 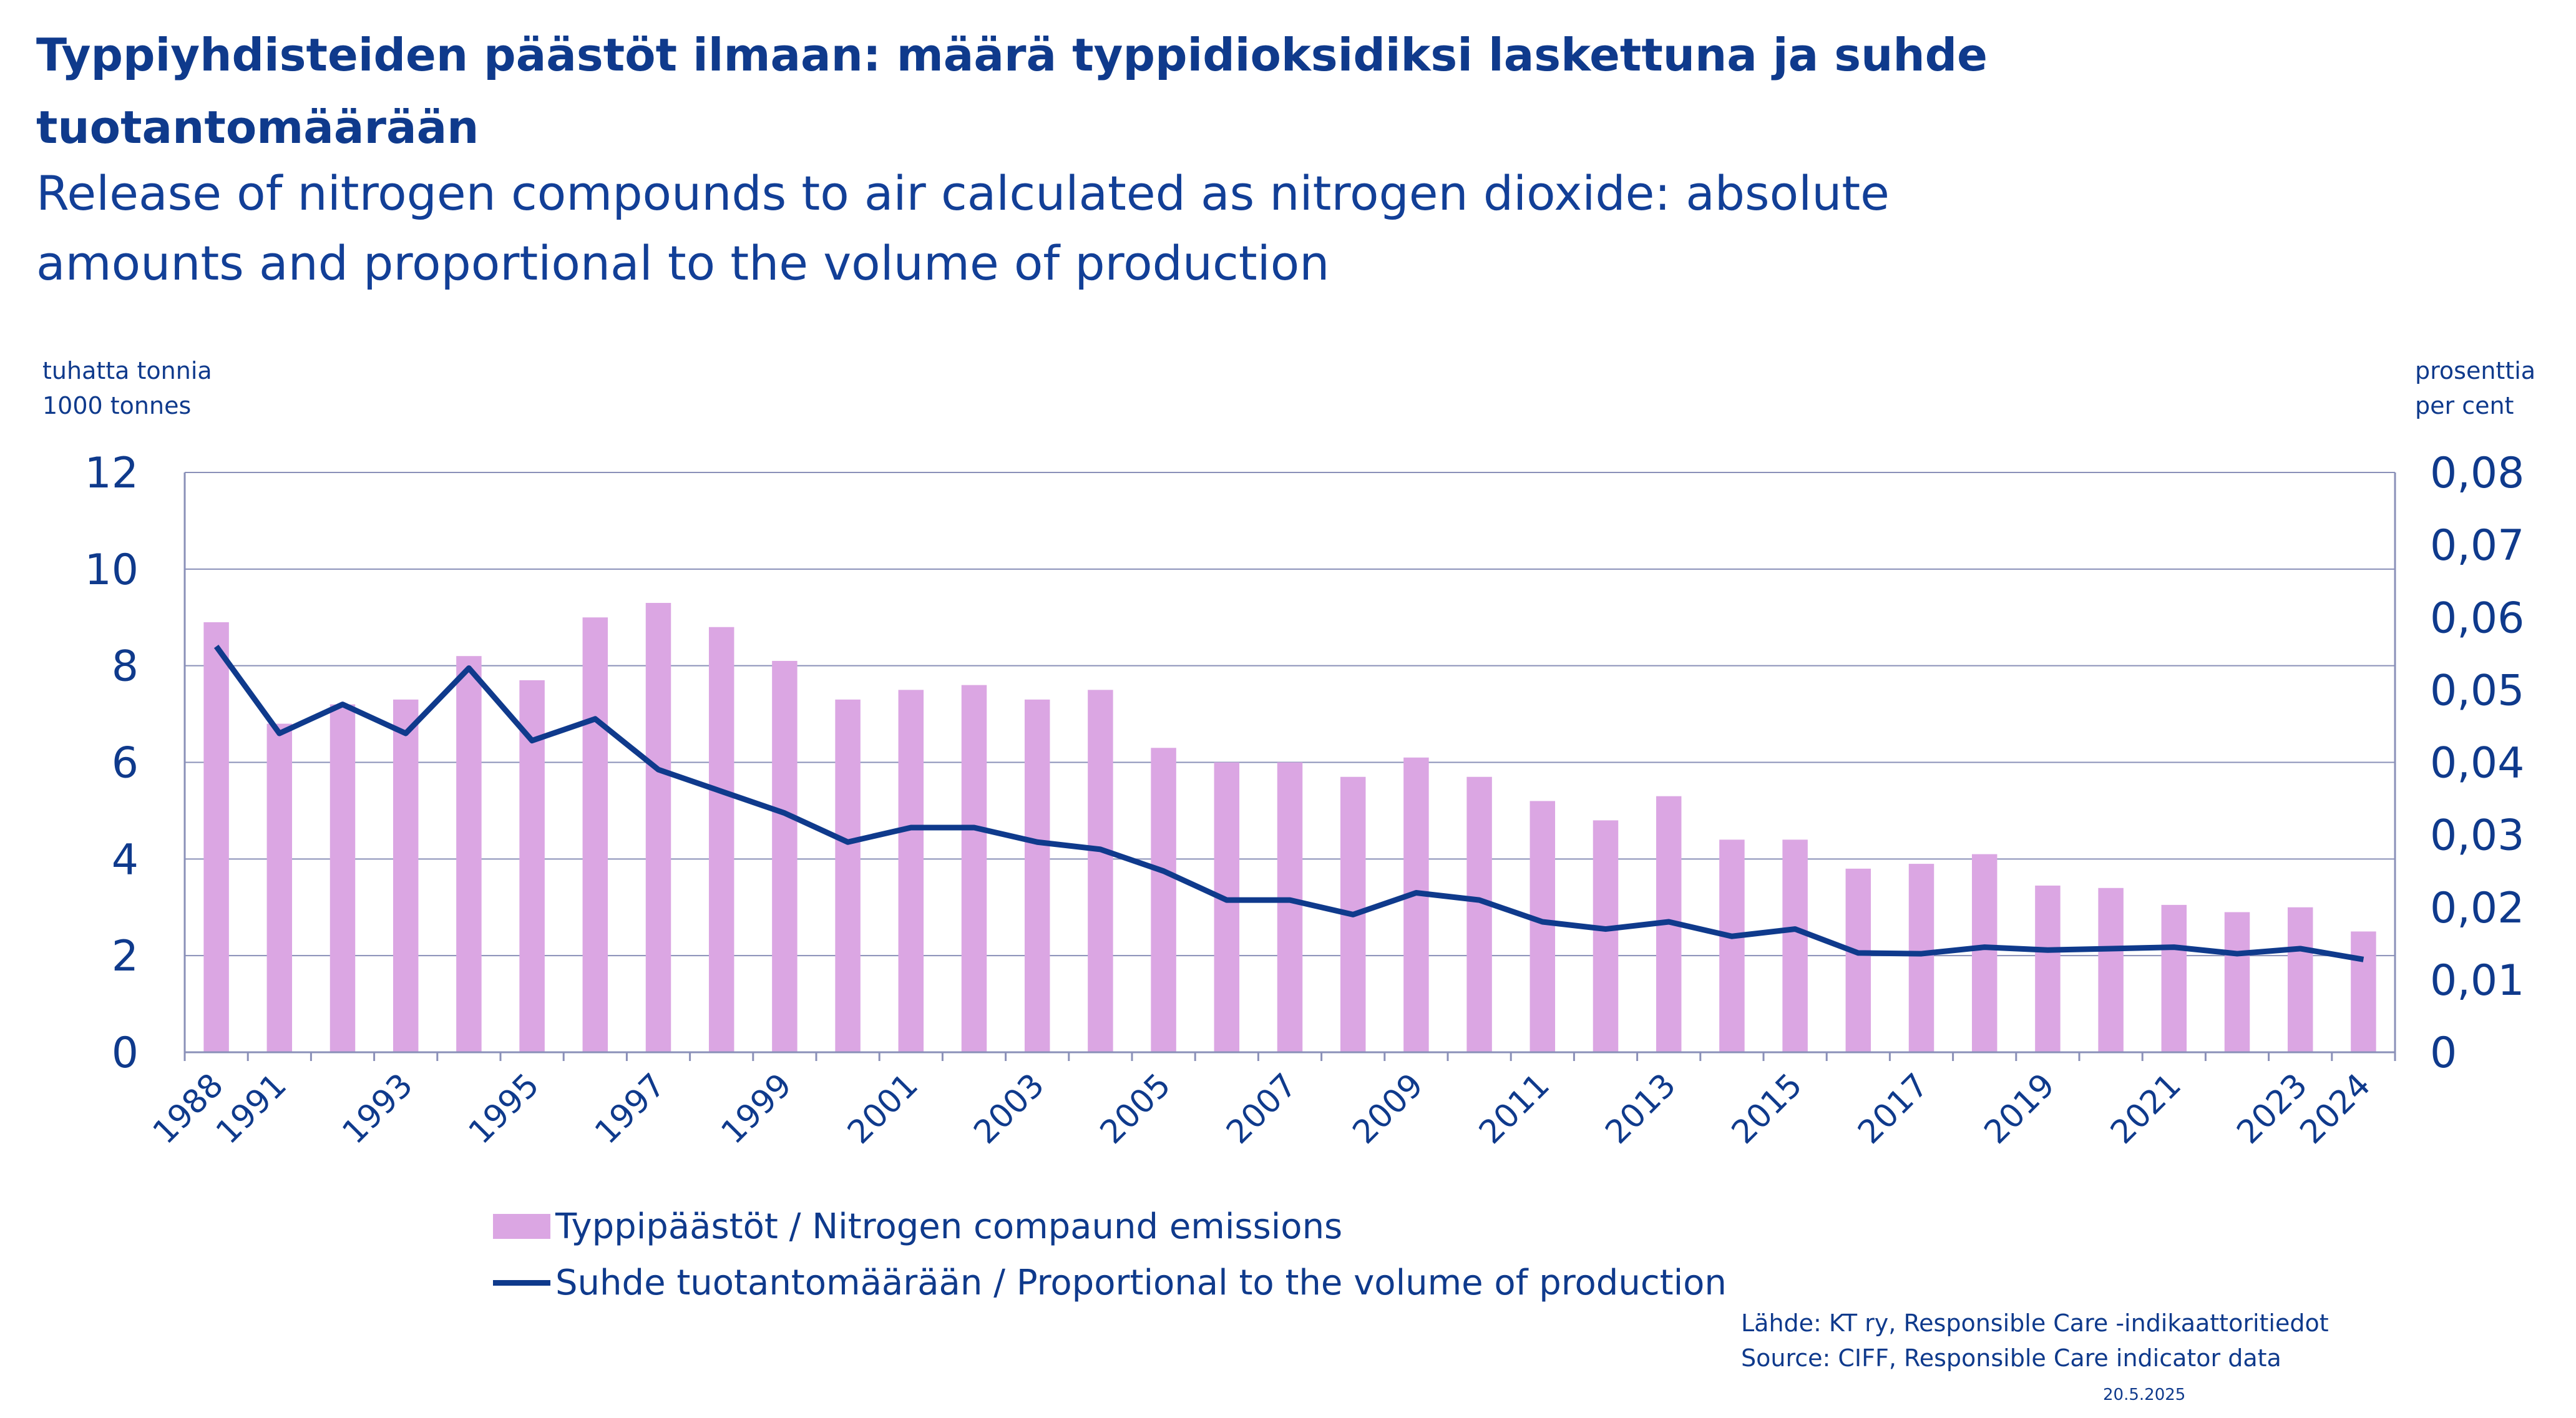 I want to click on x-tick-label: 2001, so click(x=883, y=1109).